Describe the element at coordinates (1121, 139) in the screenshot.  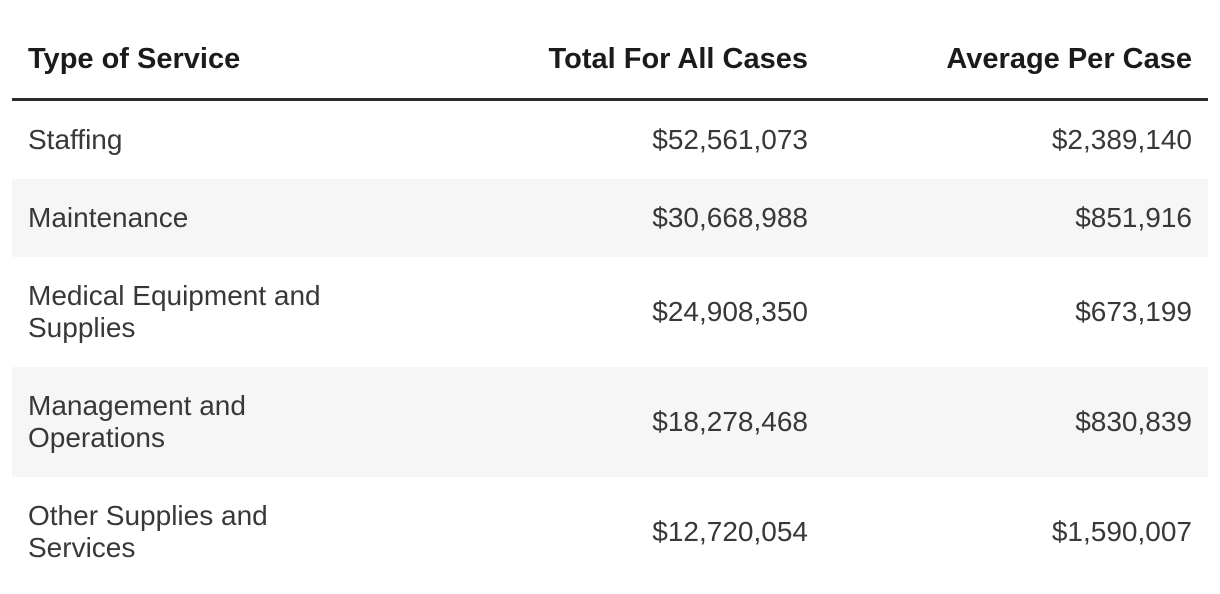
I see `average-per-case-cell: $2,389,140` at that location.